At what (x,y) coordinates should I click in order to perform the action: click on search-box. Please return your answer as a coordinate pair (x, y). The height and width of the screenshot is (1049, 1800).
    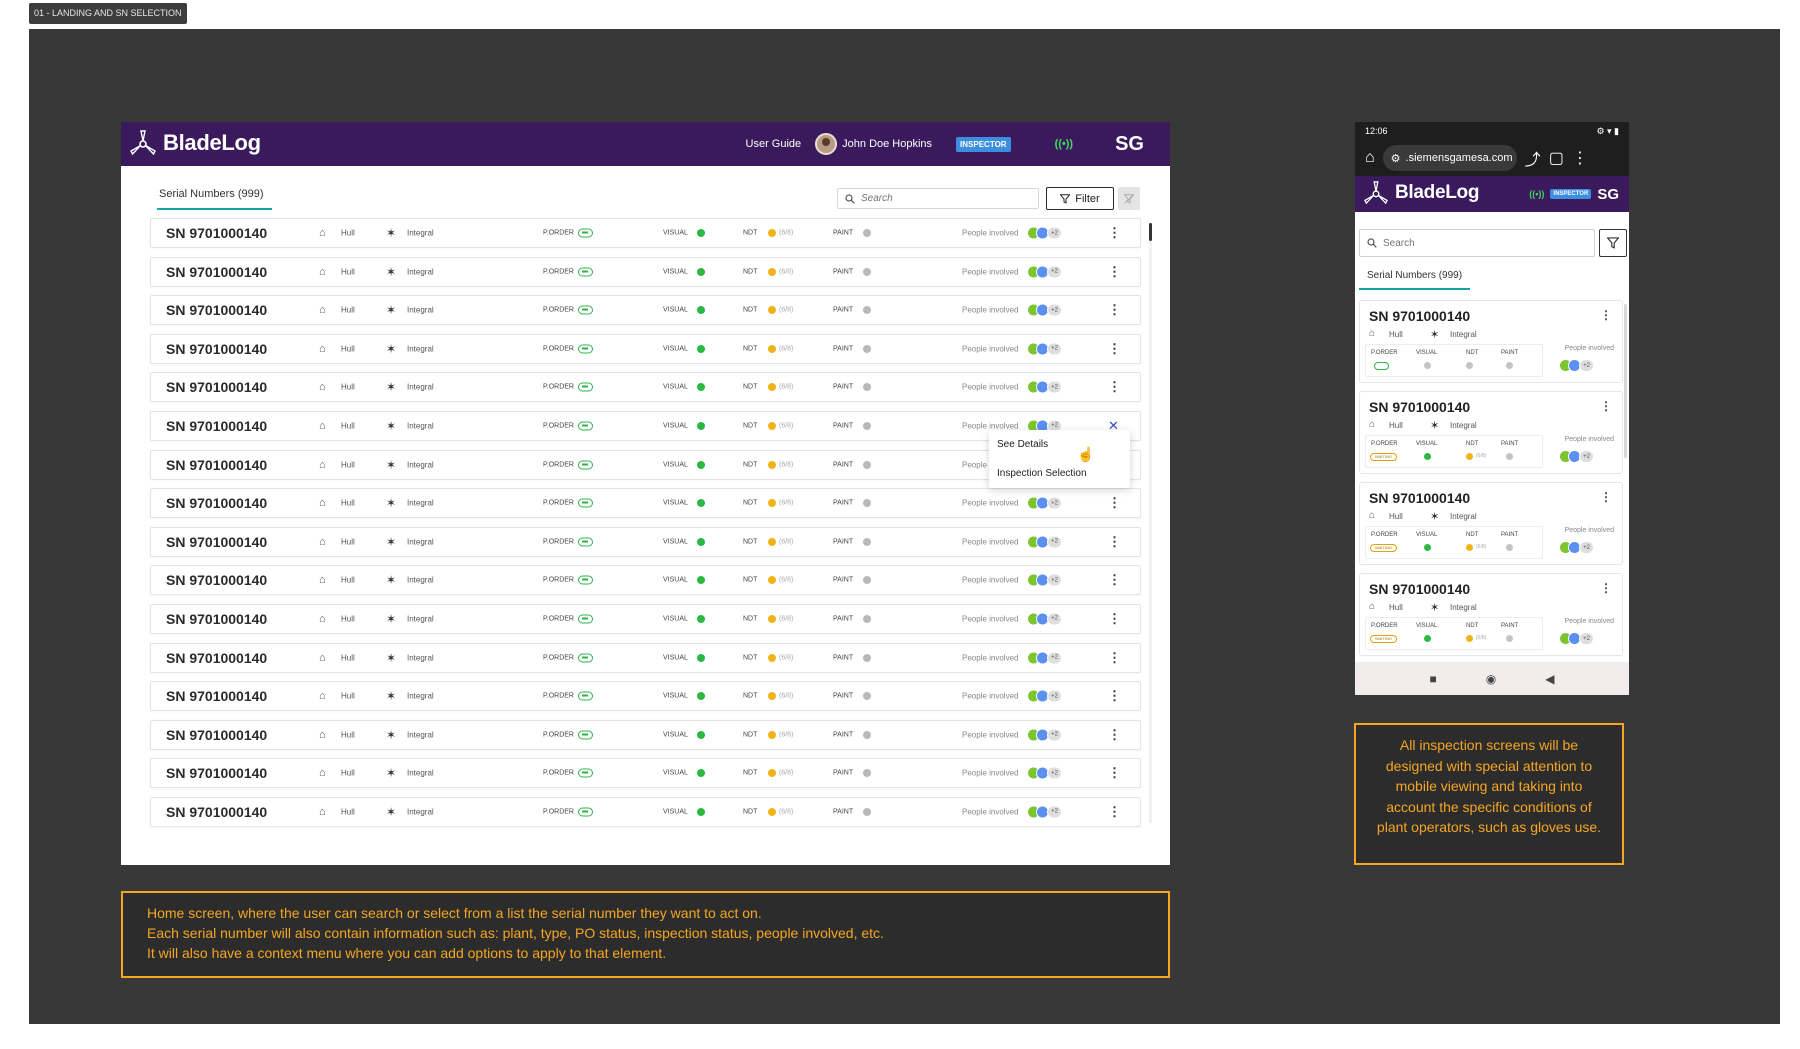
    Looking at the image, I should click on (938, 198).